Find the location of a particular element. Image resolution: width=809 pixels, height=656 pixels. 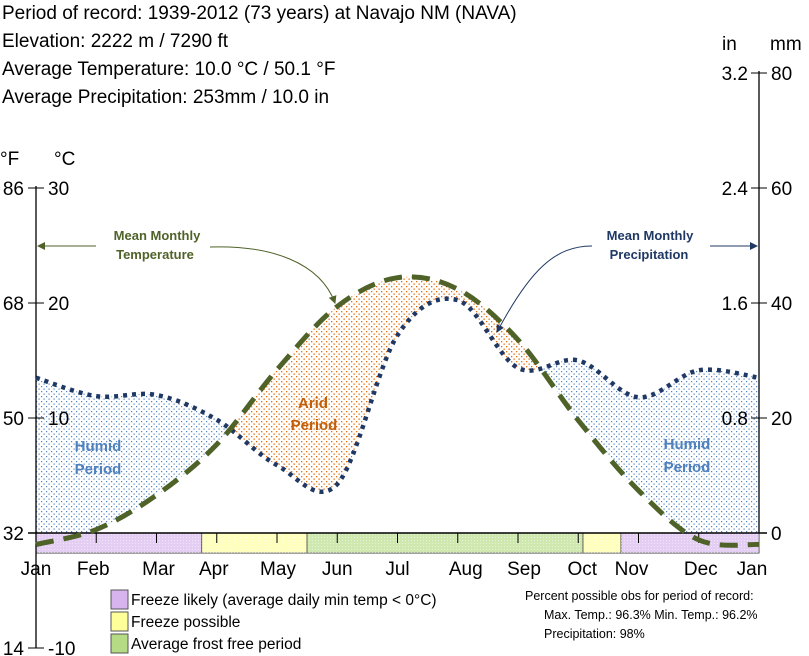

humid-label-right-1: Humid is located at coordinates (687, 444).